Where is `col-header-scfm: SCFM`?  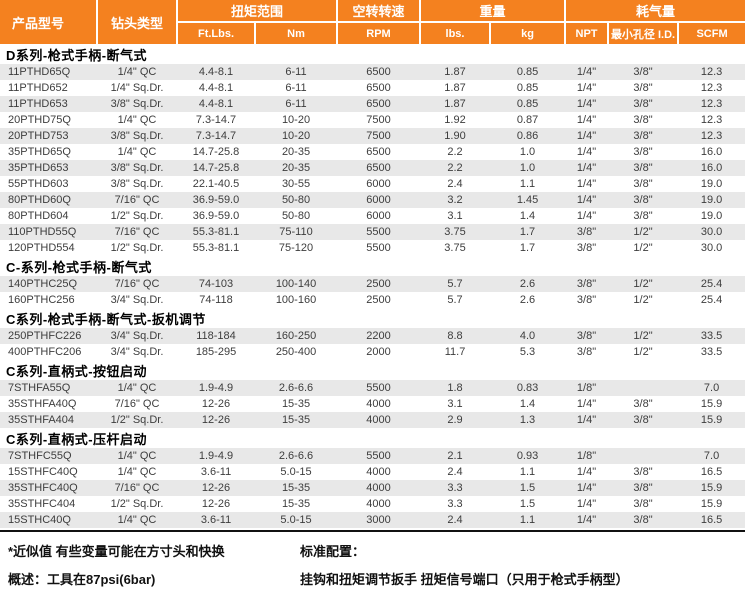 col-header-scfm: SCFM is located at coordinates (711, 32).